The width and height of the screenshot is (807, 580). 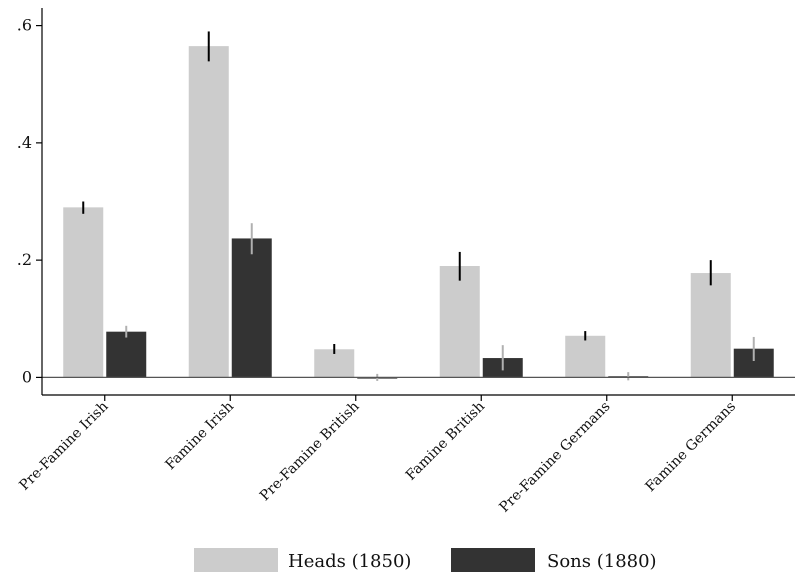 I want to click on legend-label: Heads (1850), so click(x=349, y=561).